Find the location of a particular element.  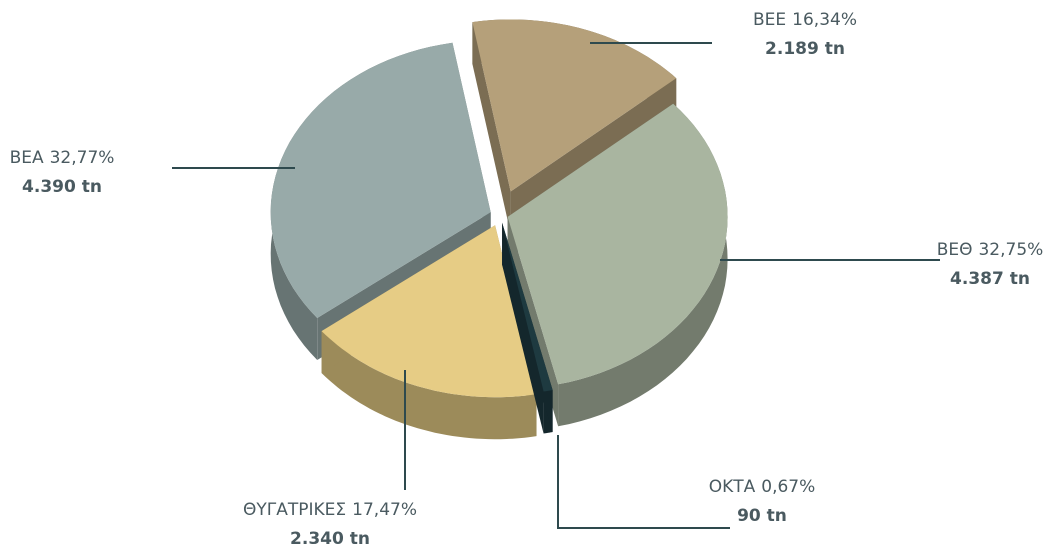

slice-label: ΒΕΘ 32,75% is located at coordinates (990, 250).